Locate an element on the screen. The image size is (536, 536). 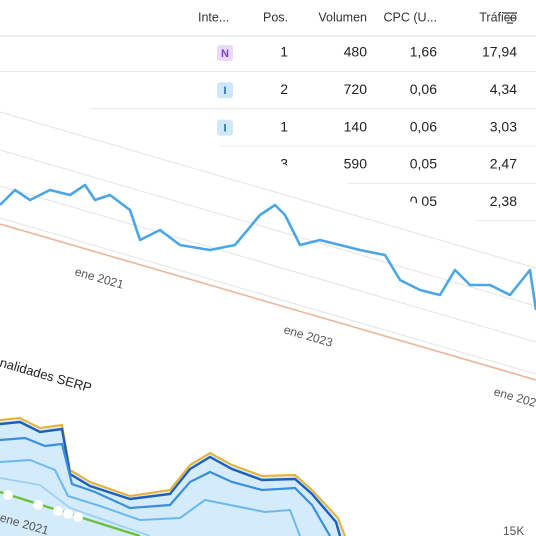
cell: 2,38 is located at coordinates (503, 201).